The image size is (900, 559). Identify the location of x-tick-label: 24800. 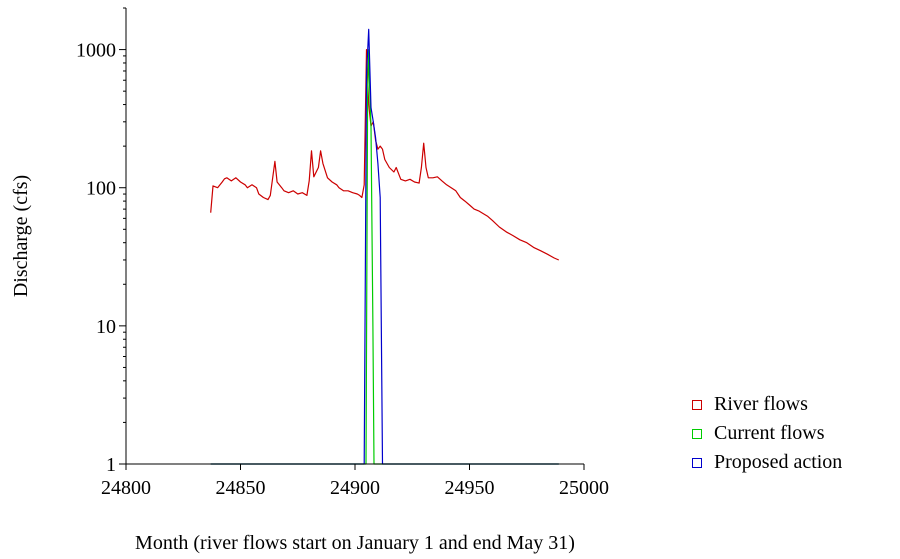
(126, 488).